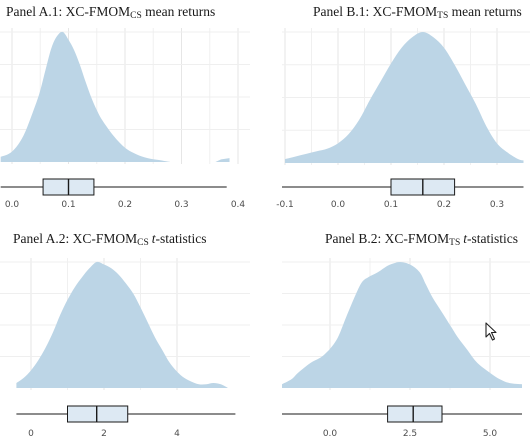  Describe the element at coordinates (465, 238) in the screenshot. I see `panel-b2-title-t: t` at that location.